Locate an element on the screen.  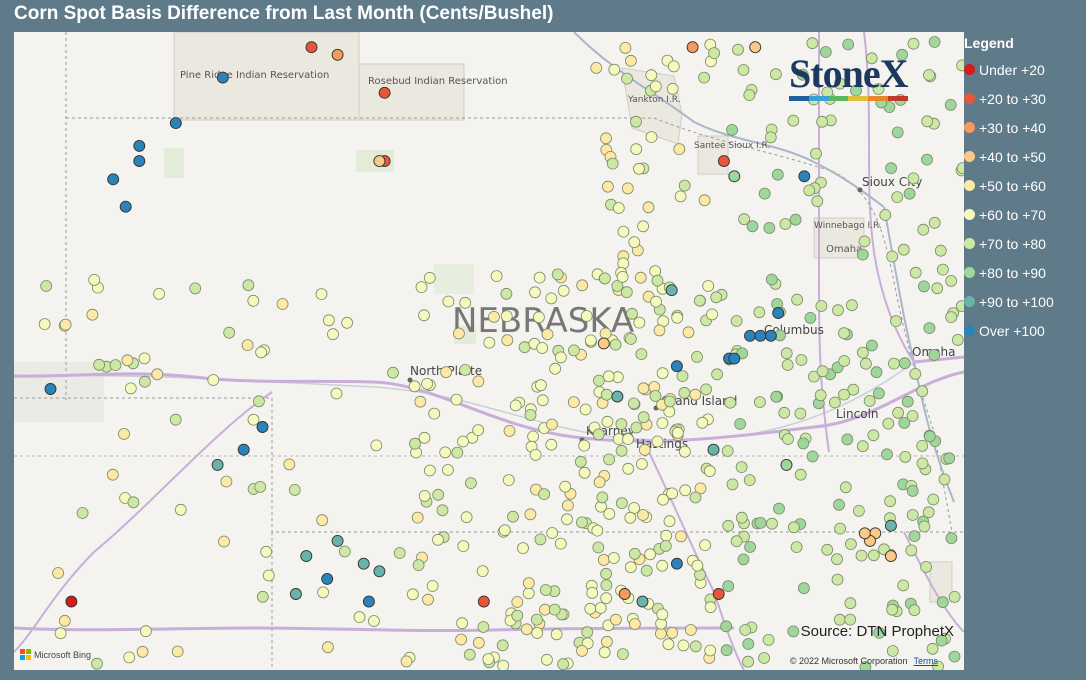
legend-item: +20 to +30 is located at coordinates (1025, 98).